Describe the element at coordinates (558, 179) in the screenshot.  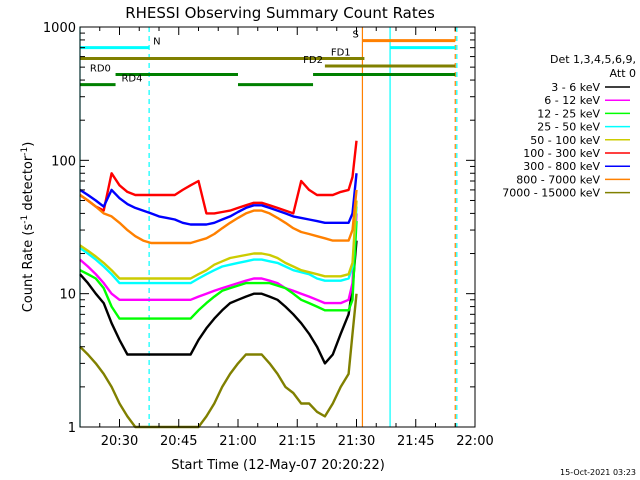
I see `legend-entry-800-7000-kev: 800 - 7000 keV` at that location.